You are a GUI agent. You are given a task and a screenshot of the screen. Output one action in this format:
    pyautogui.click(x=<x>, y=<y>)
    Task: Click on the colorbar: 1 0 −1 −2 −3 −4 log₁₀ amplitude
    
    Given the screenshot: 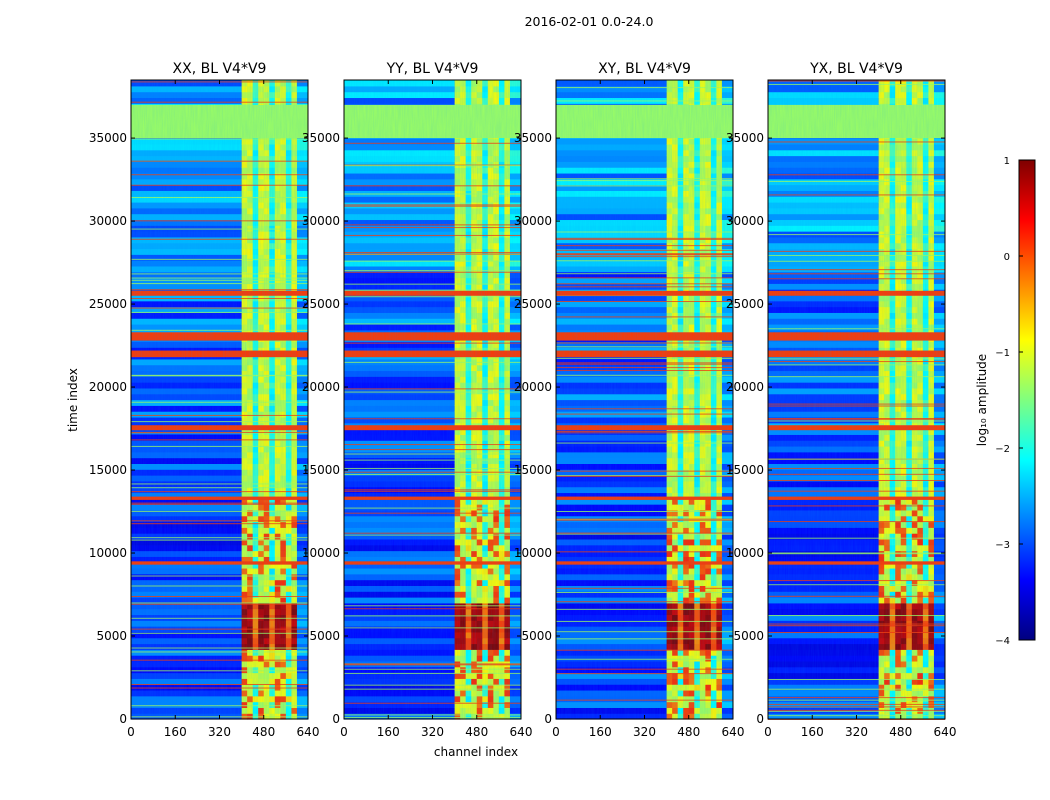 What is the action you would take?
    pyautogui.click(x=1005, y=401)
    